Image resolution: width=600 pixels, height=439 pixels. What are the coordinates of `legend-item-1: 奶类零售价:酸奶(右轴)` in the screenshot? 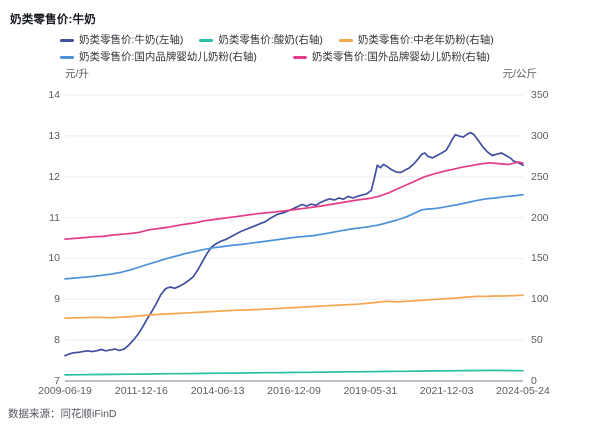 It's located at (261, 40).